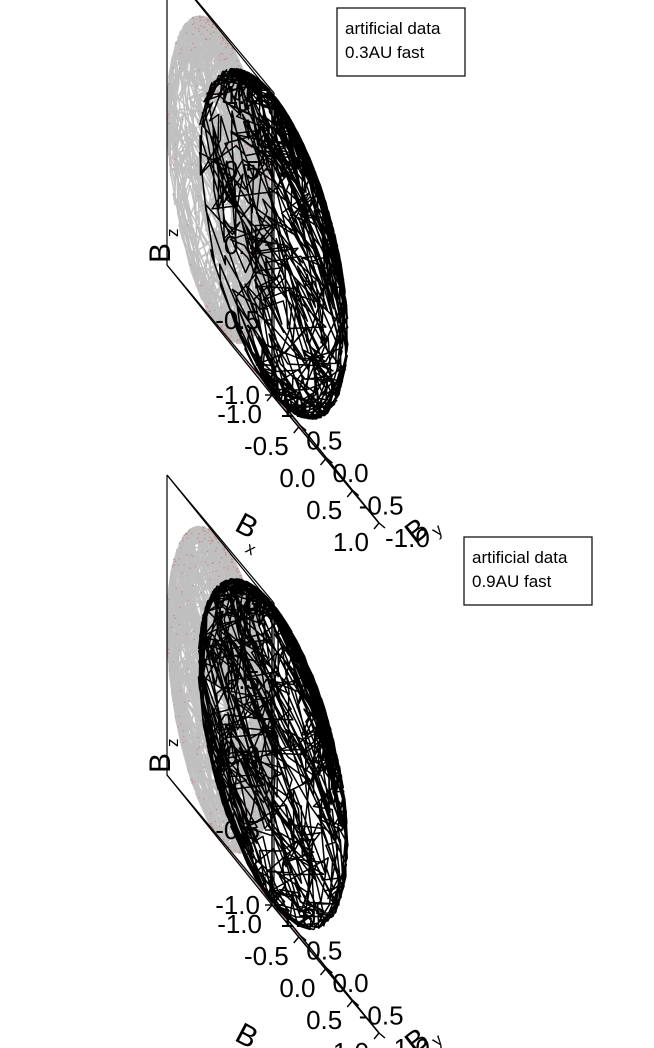 This screenshot has width=654, height=1048. What do you see at coordinates (273, 754) in the screenshot?
I see `field-trajectory` at bounding box center [273, 754].